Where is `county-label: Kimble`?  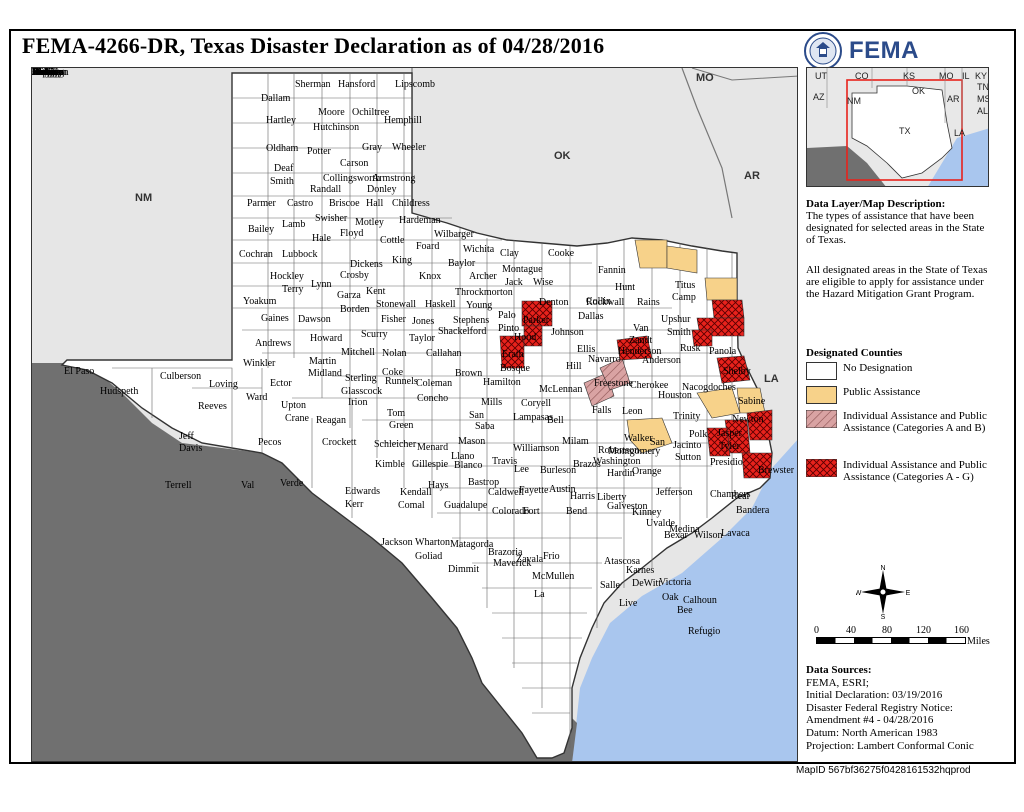
county-label: Kimble is located at coordinates (390, 464).